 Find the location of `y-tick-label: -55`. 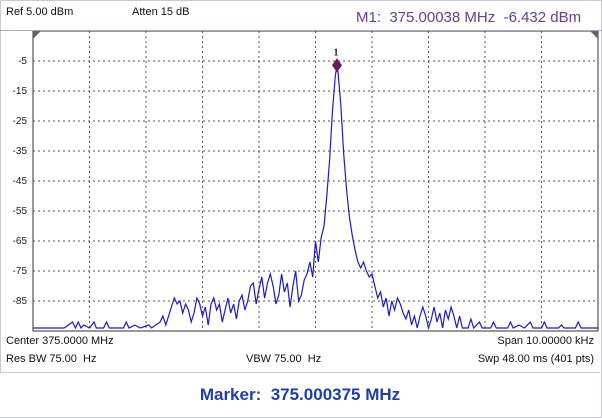

y-tick-label: -55 is located at coordinates (20, 211).